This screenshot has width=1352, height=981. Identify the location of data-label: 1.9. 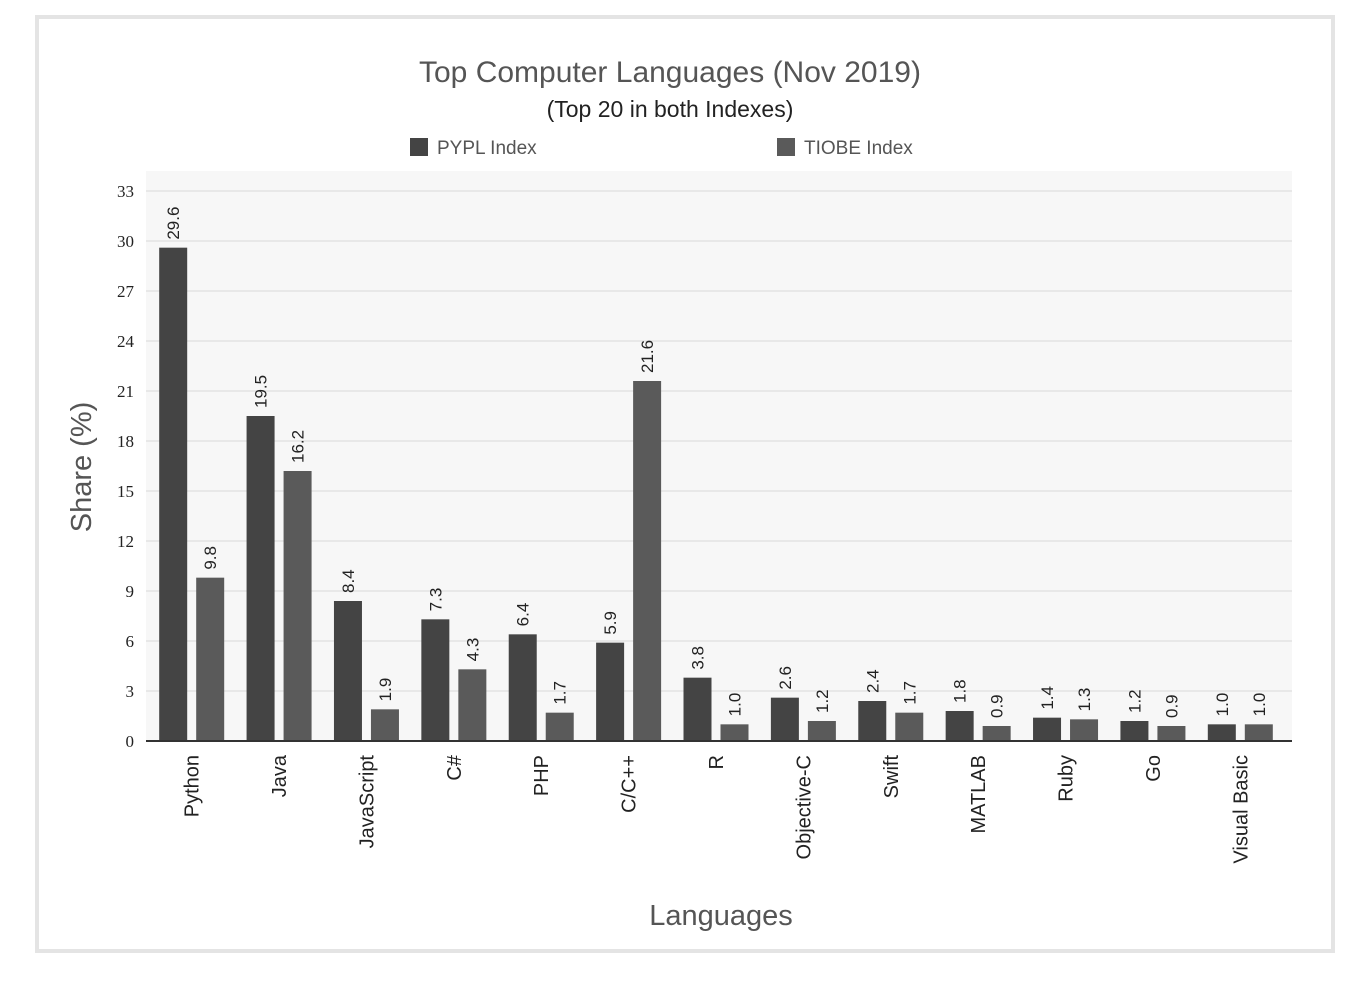
(385, 690).